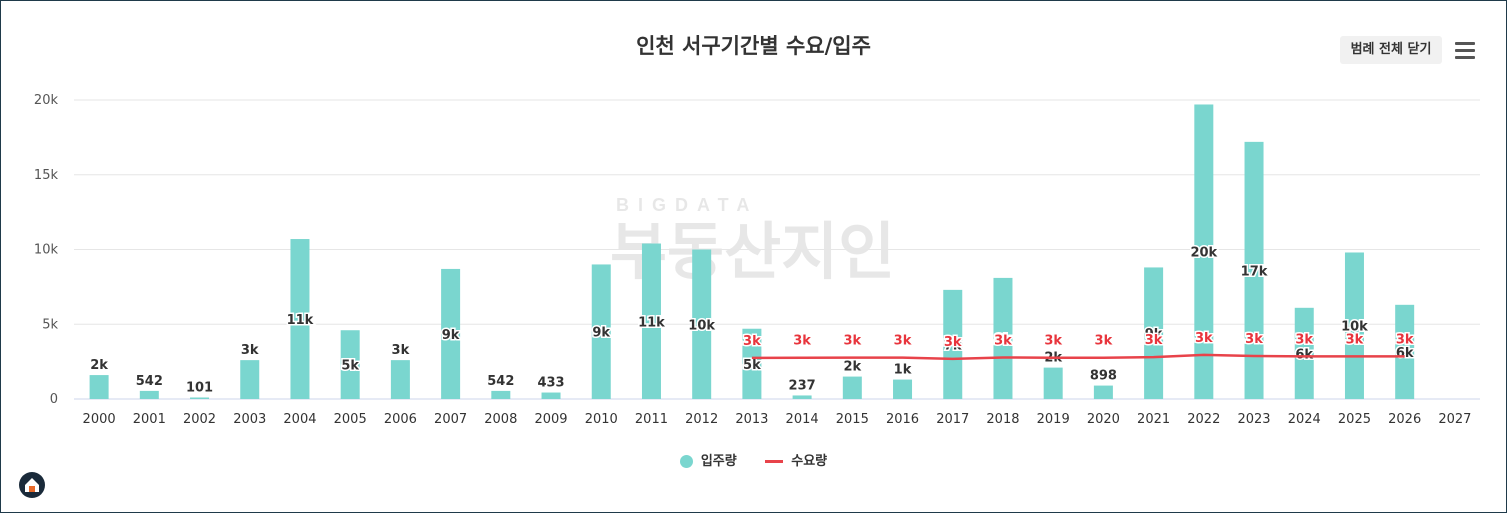  I want to click on legend-label-bars: 입주량, so click(718, 461).